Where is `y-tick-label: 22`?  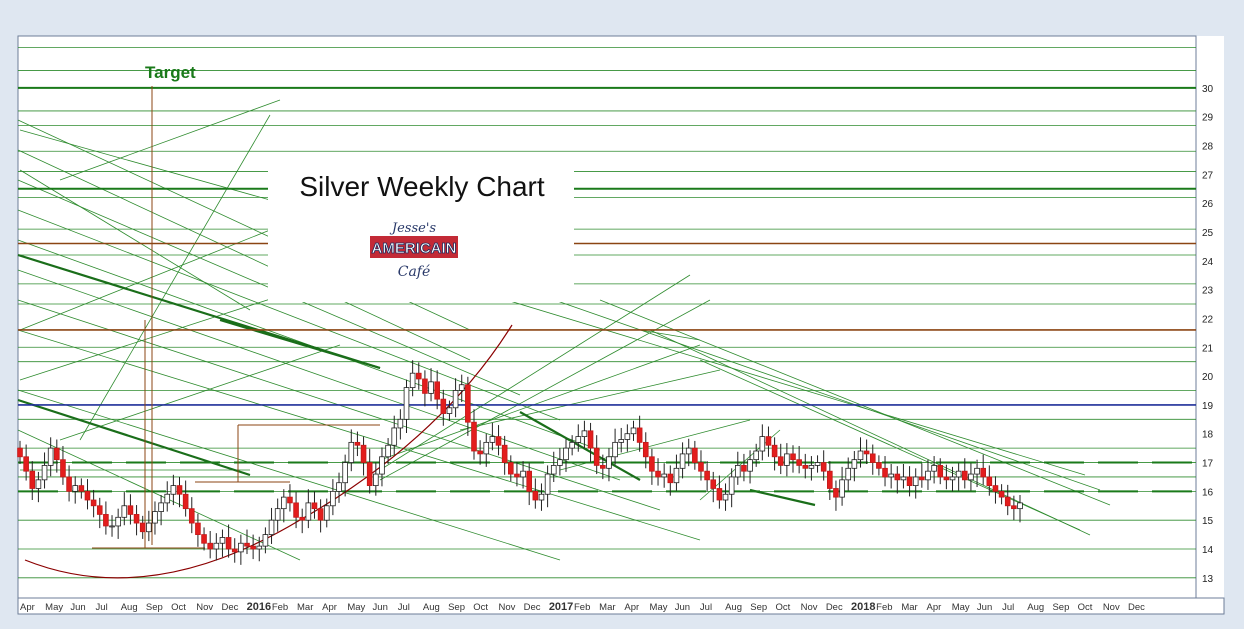 y-tick-label: 22 is located at coordinates (1208, 319).